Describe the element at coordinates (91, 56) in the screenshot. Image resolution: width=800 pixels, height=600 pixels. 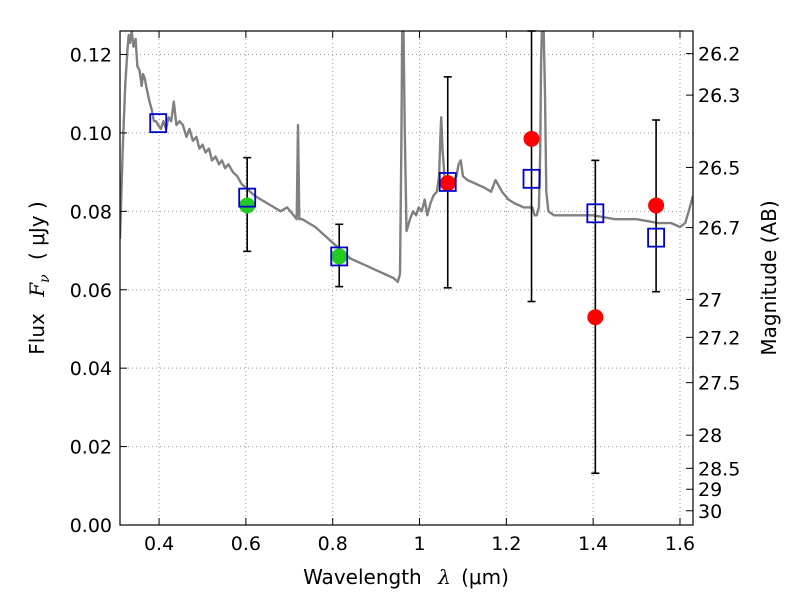
I see `y-tick-label: 0.12` at that location.